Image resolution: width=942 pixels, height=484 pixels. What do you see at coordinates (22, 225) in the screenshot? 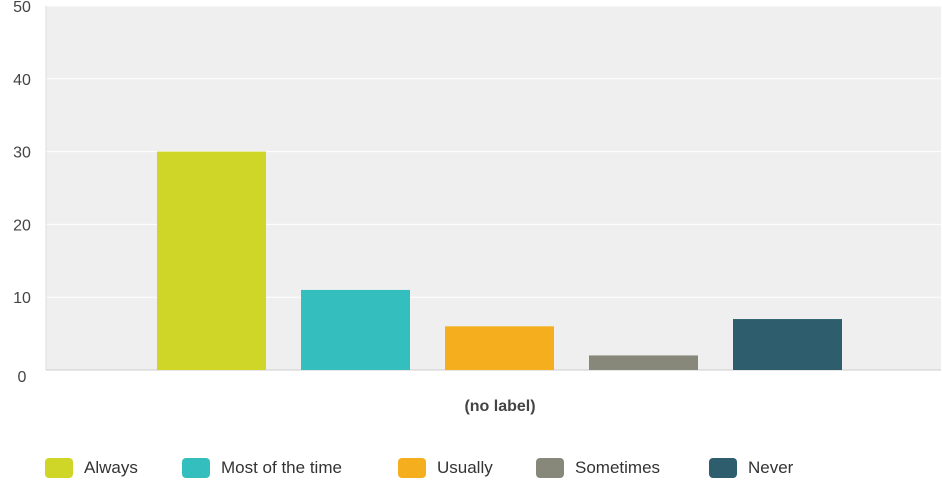
I see `y-tick-label: 20` at bounding box center [22, 225].